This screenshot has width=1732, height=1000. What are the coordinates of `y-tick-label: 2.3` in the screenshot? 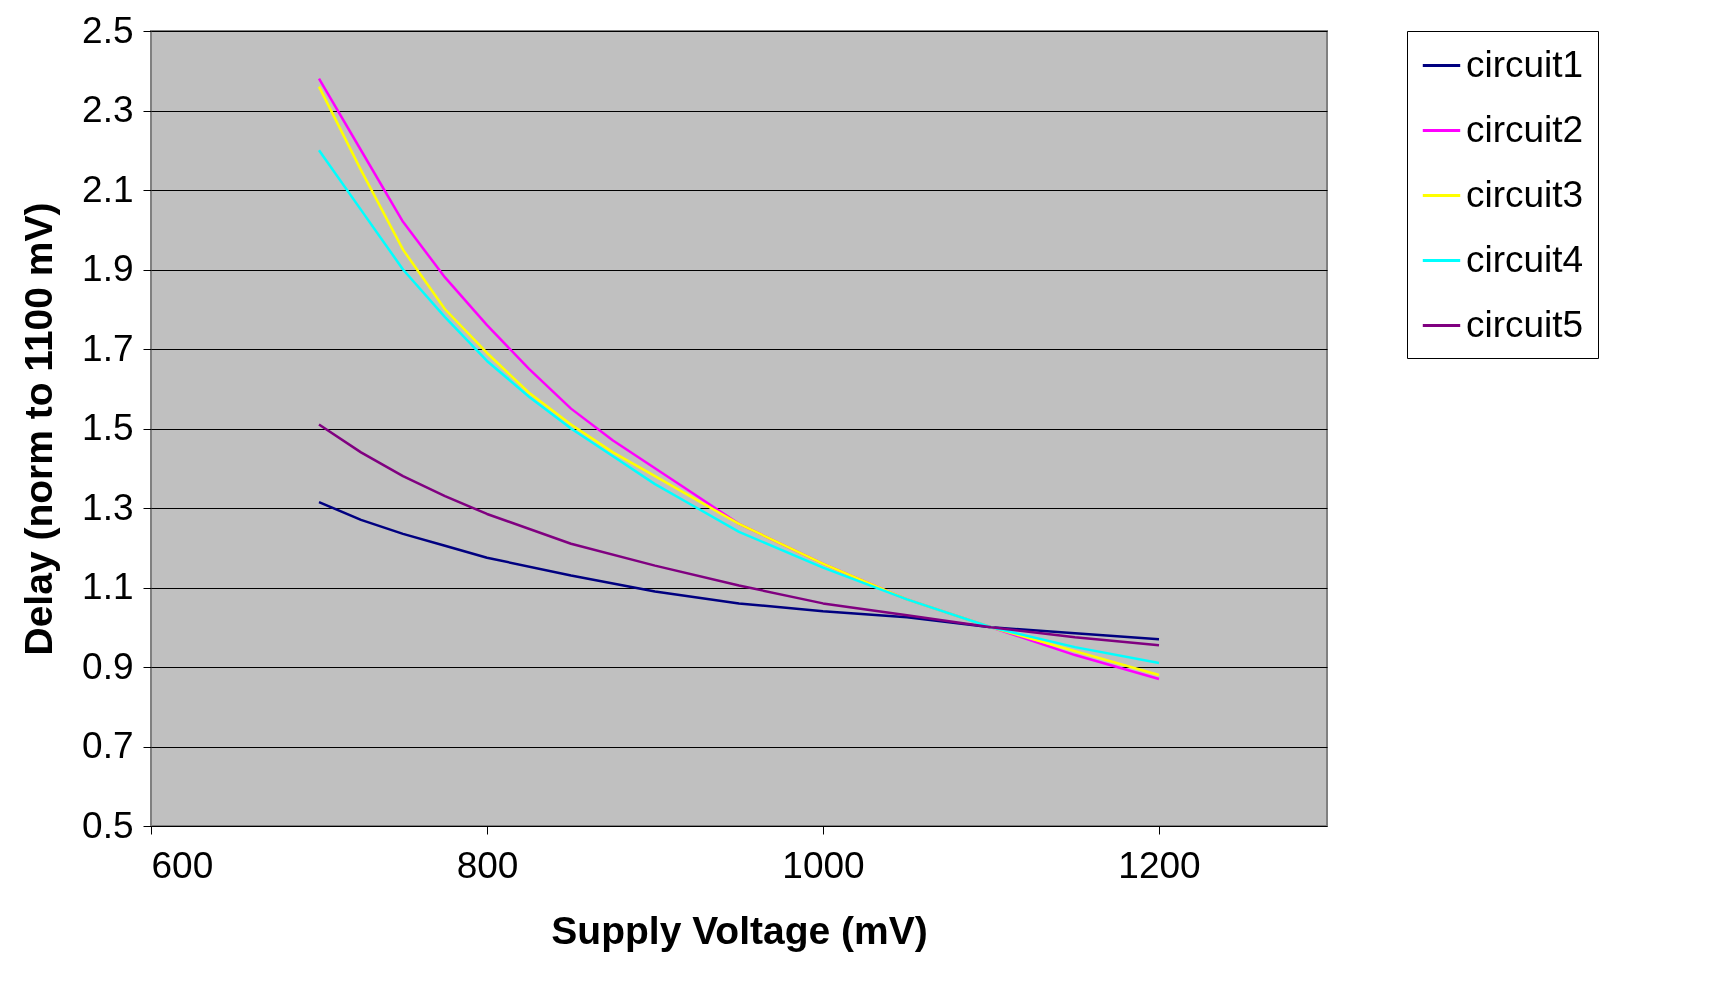 It's located at (108, 109).